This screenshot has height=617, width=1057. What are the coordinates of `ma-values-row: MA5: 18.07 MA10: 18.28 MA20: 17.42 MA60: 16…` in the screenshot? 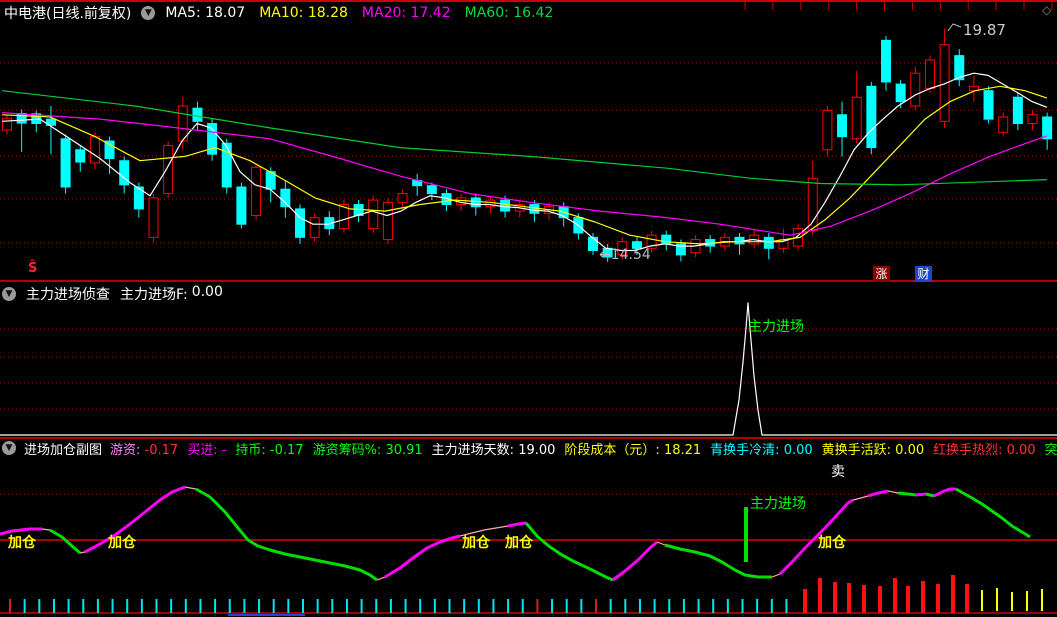 It's located at (359, 13).